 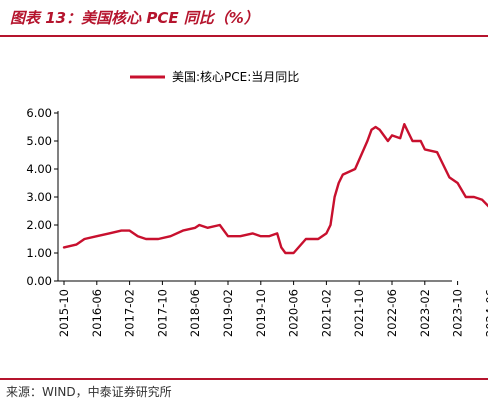 What do you see at coordinates (39, 169) in the screenshot?
I see `y-tick-label: 4.00` at bounding box center [39, 169].